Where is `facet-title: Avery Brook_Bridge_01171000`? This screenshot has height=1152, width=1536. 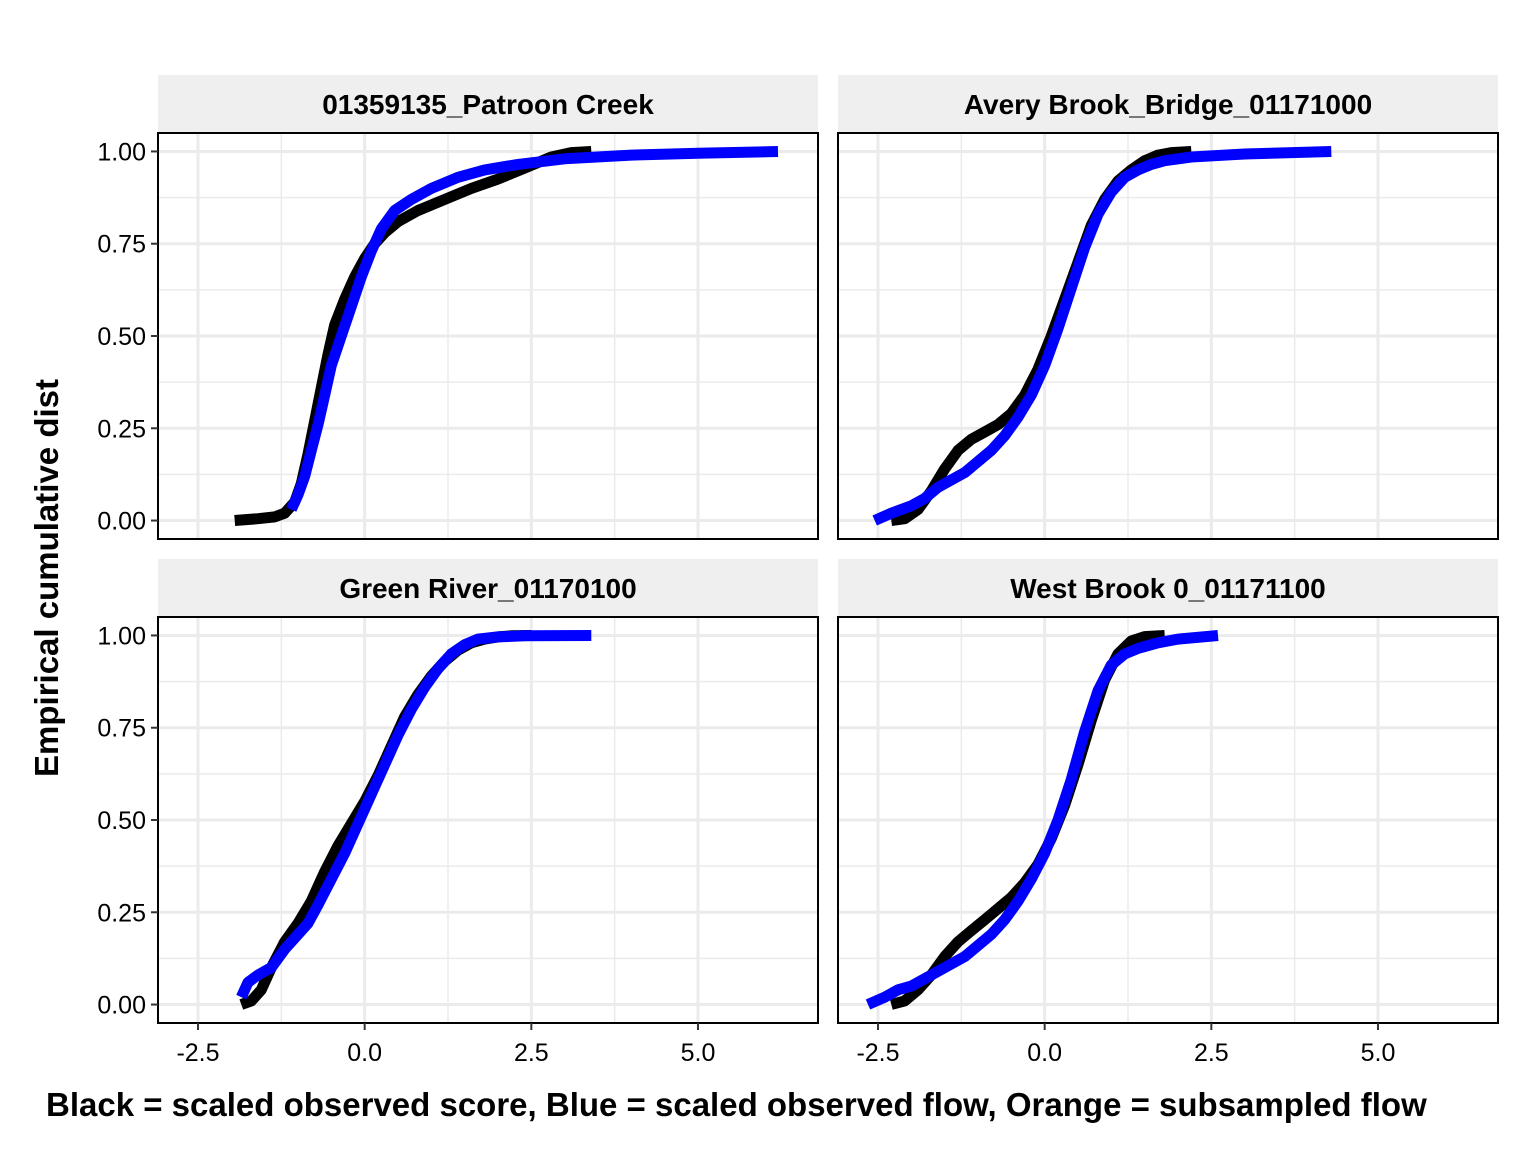 facet-title: Avery Brook_Bridge_01171000 is located at coordinates (1168, 104).